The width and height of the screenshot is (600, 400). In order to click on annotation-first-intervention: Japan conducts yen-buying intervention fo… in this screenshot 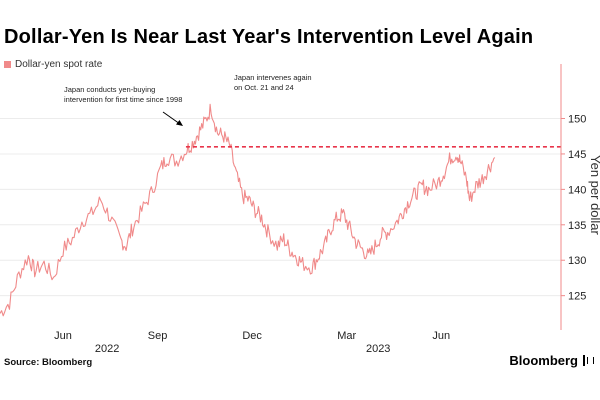, I will do `click(123, 94)`.